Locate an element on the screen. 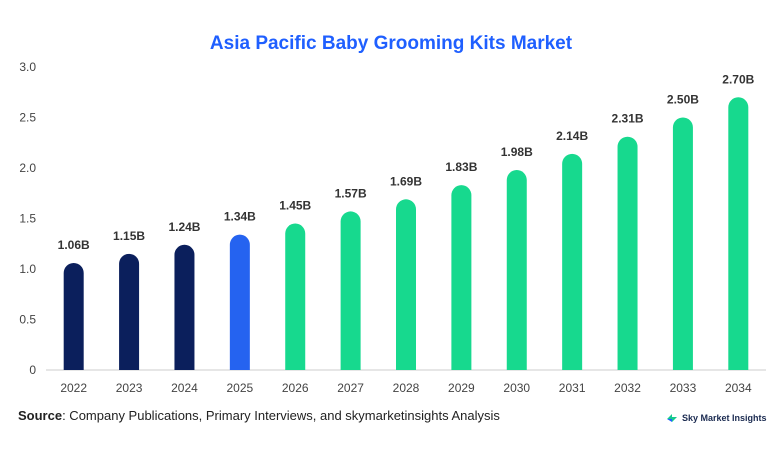 The height and width of the screenshot is (454, 782). x-tick-label: 2034 is located at coordinates (738, 388).